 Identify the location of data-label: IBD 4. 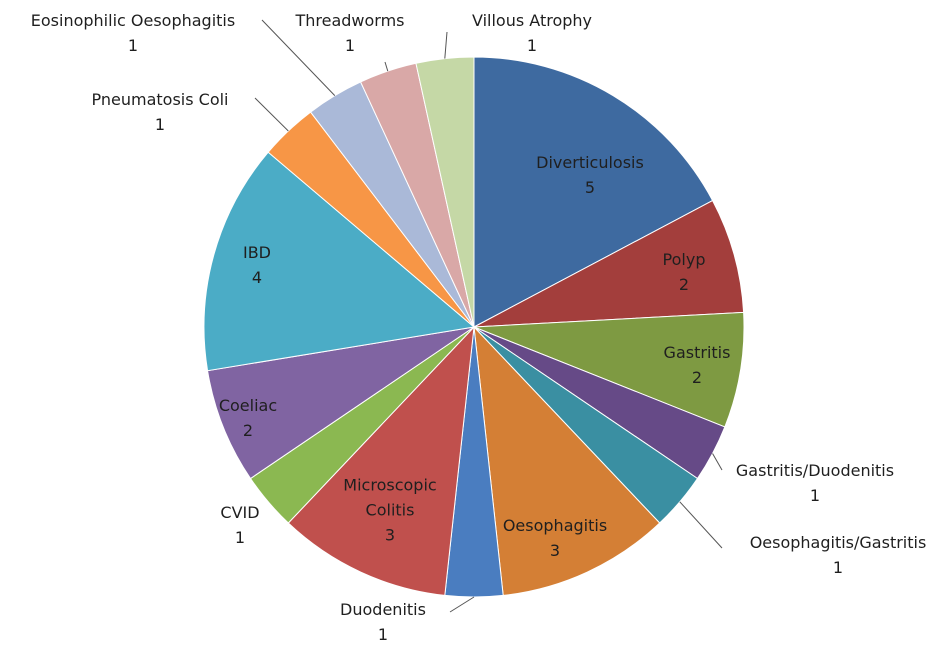
(257, 265).